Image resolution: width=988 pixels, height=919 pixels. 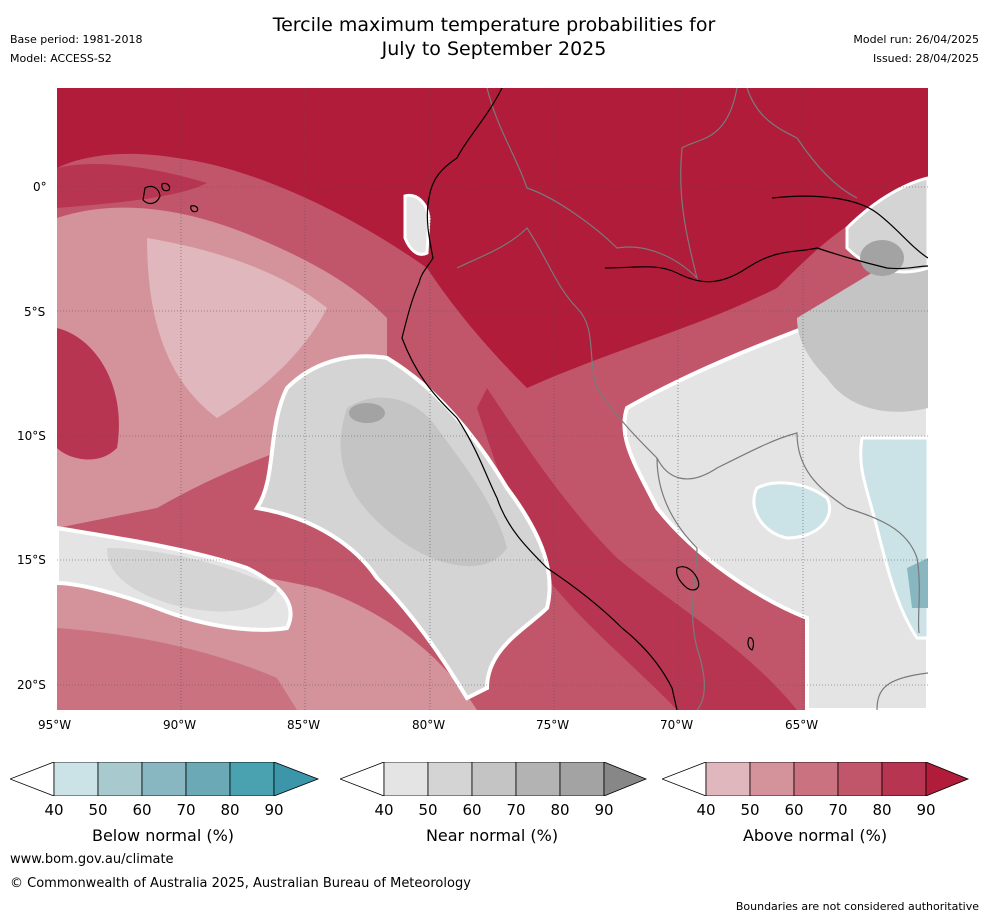 I want to click on region-above-80-west, so click(x=88, y=394).